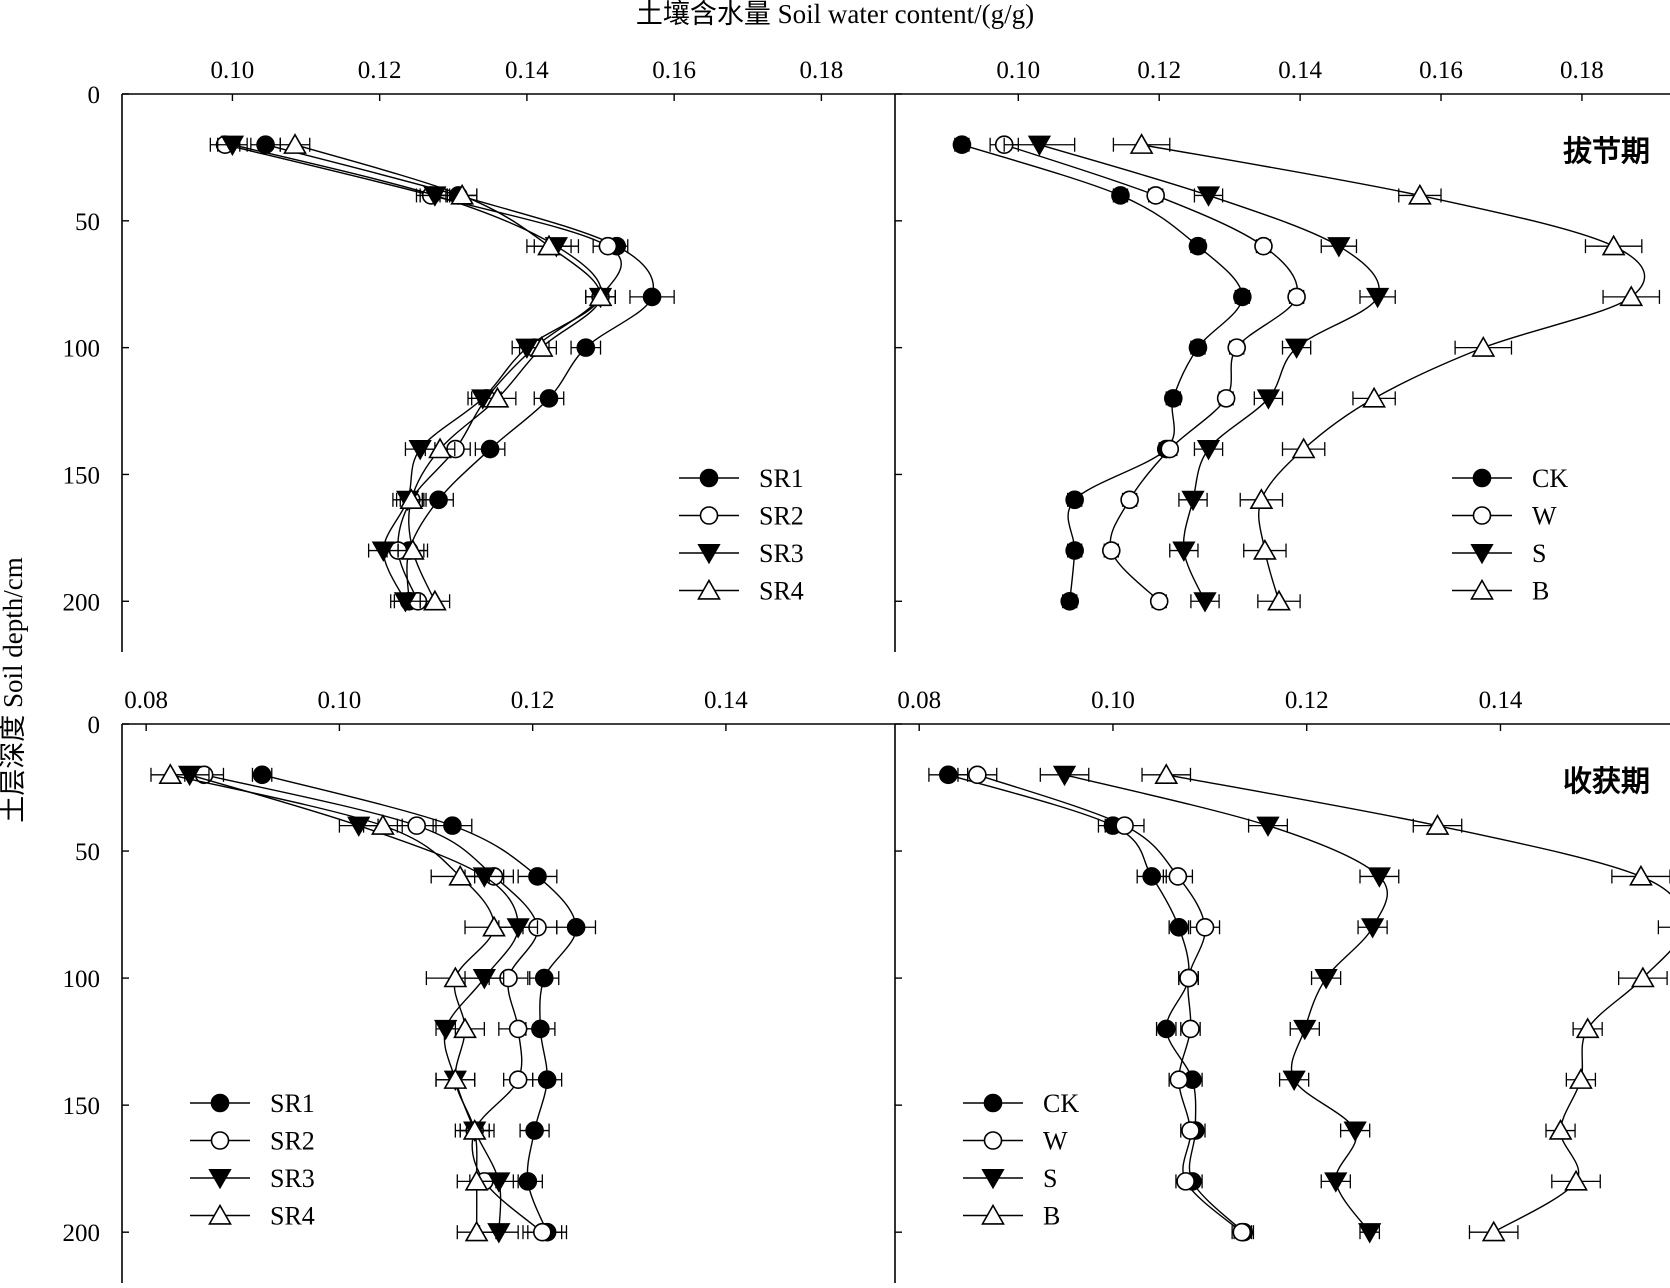 This screenshot has height=1288, width=1670. Describe the element at coordinates (233, 70) in the screenshot. I see `x-tick-label: 0.10` at that location.